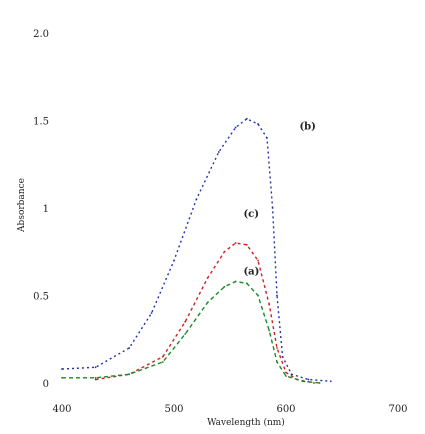  I want to click on y-tick-label: 1.5, so click(41, 122).